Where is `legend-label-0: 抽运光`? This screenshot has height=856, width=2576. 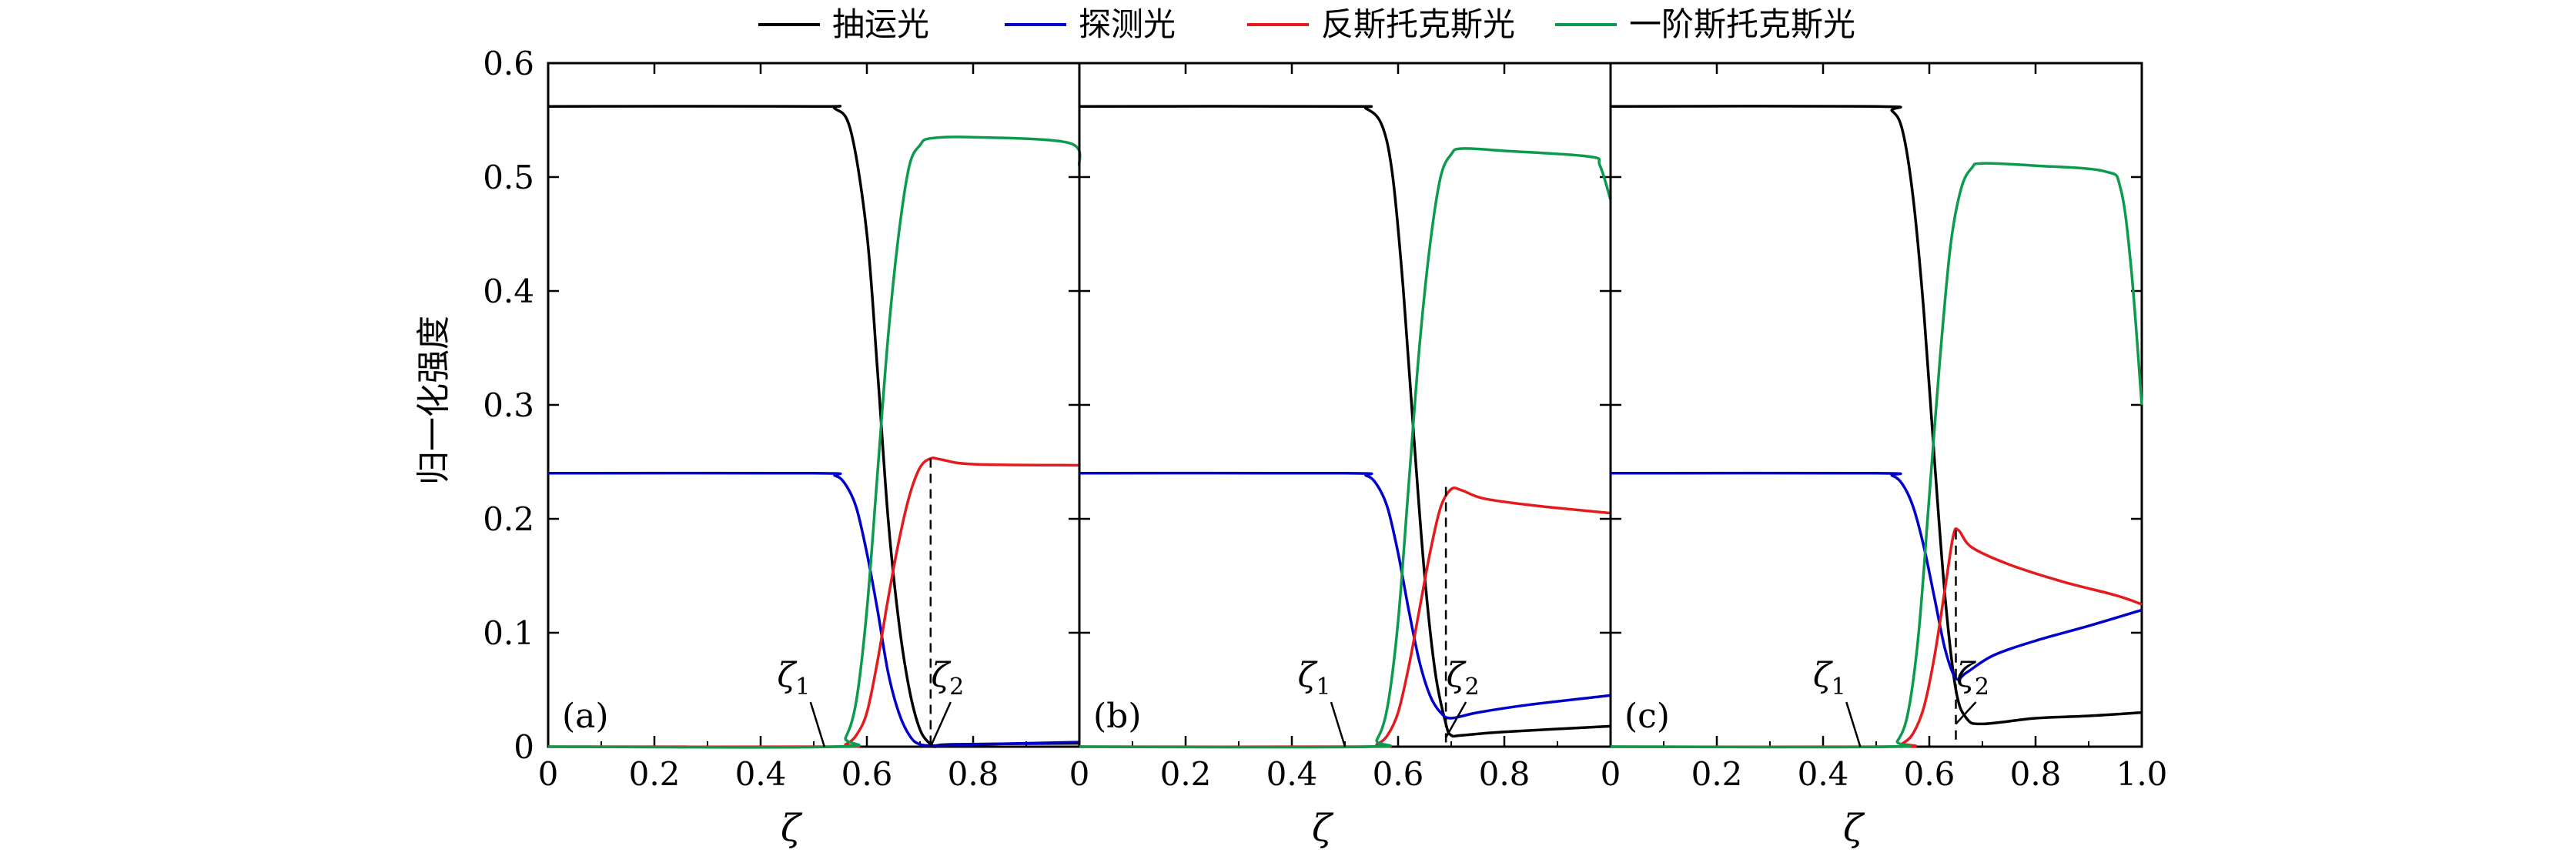
legend-label-0: 抽运光 is located at coordinates (880, 24).